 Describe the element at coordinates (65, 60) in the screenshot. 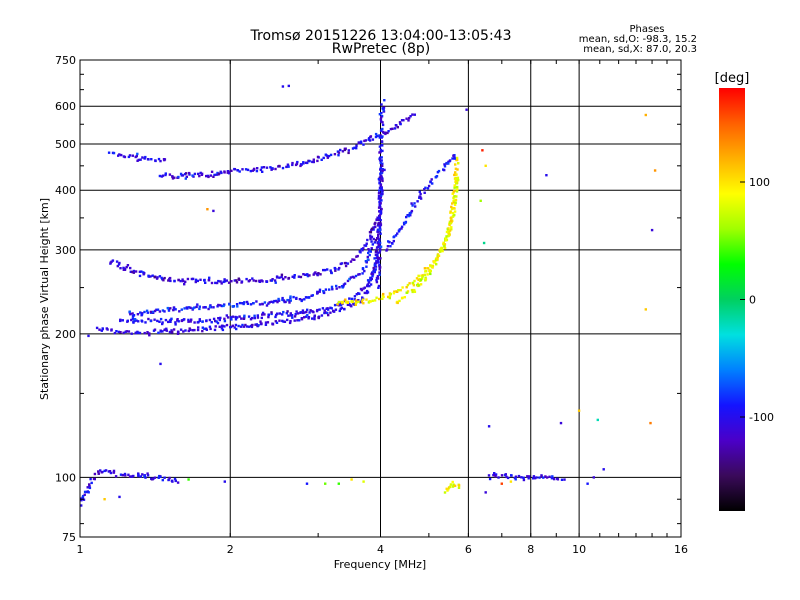

I see `y-tick-label: 750` at that location.